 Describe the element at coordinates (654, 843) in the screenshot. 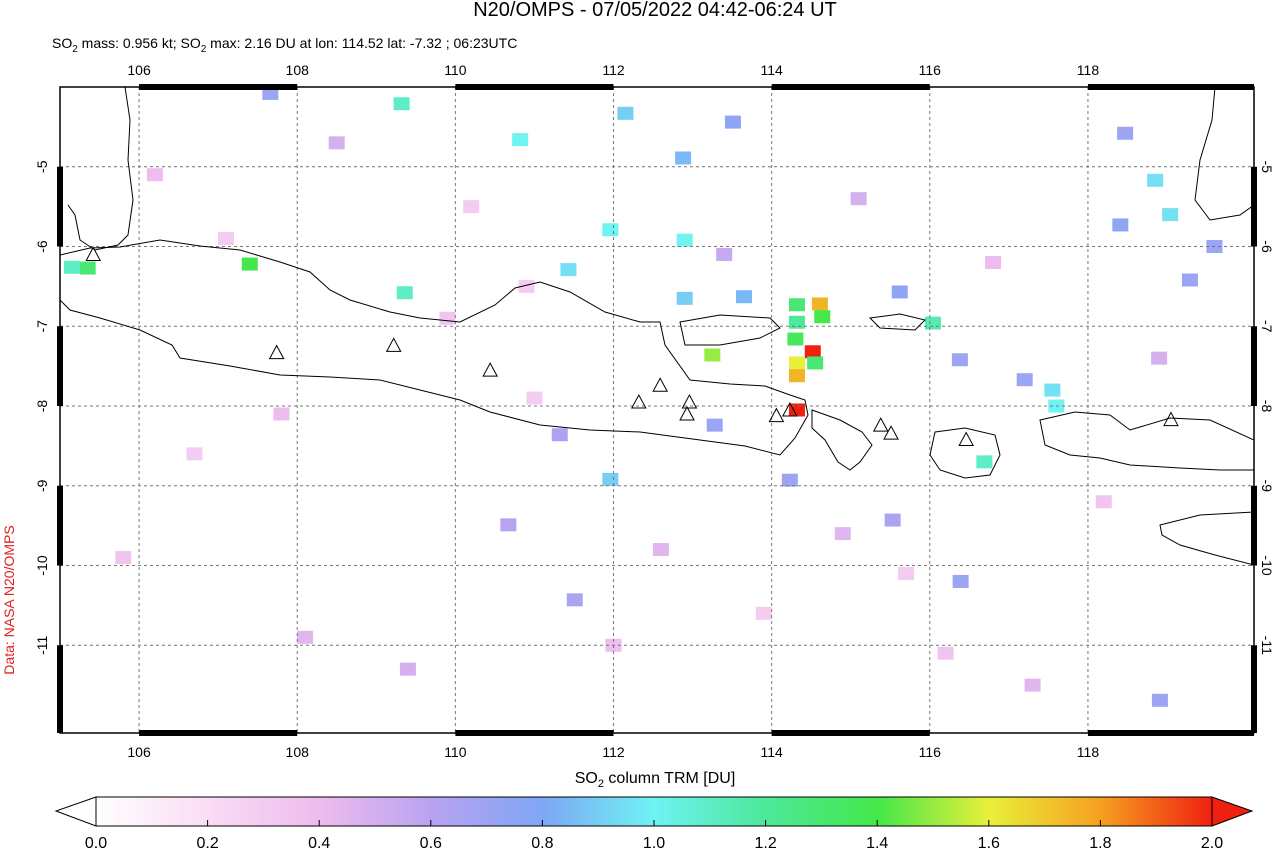

I see `colorbar-tick-label: 1.0` at that location.